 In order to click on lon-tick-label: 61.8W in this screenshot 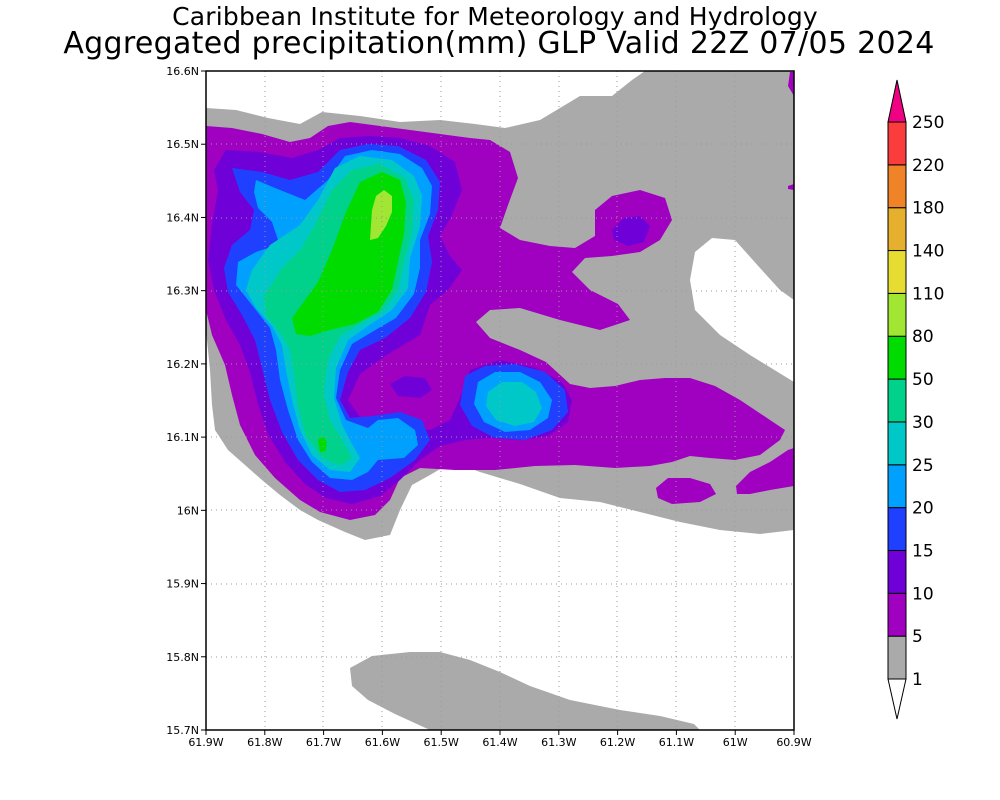, I will do `click(264, 742)`.